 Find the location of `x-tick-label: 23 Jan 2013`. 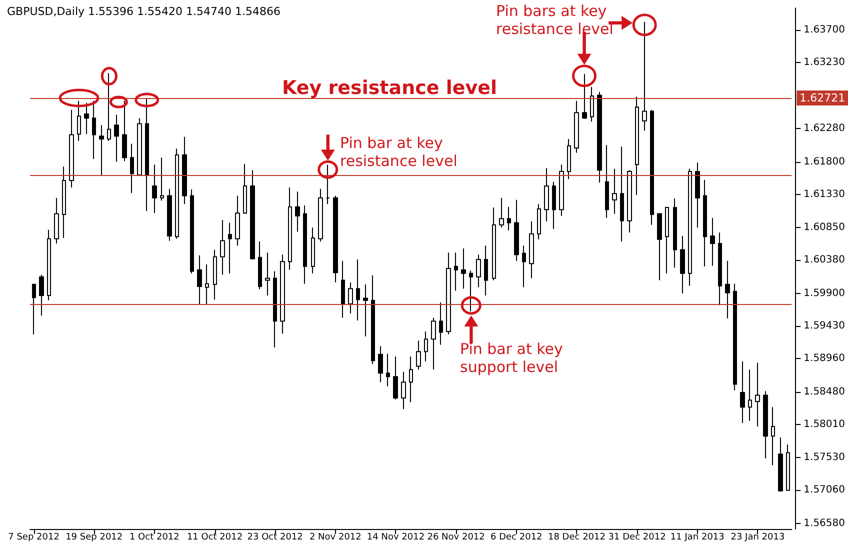

x-tick-label: 23 Jan 2013 is located at coordinates (757, 537).